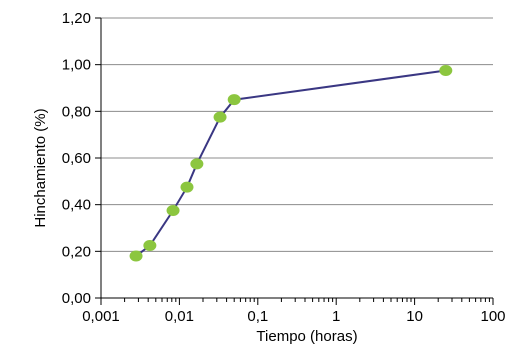 The height and width of the screenshot is (349, 521). What do you see at coordinates (76, 65) in the screenshot?
I see `y-tick-label: 1,00` at bounding box center [76, 65].